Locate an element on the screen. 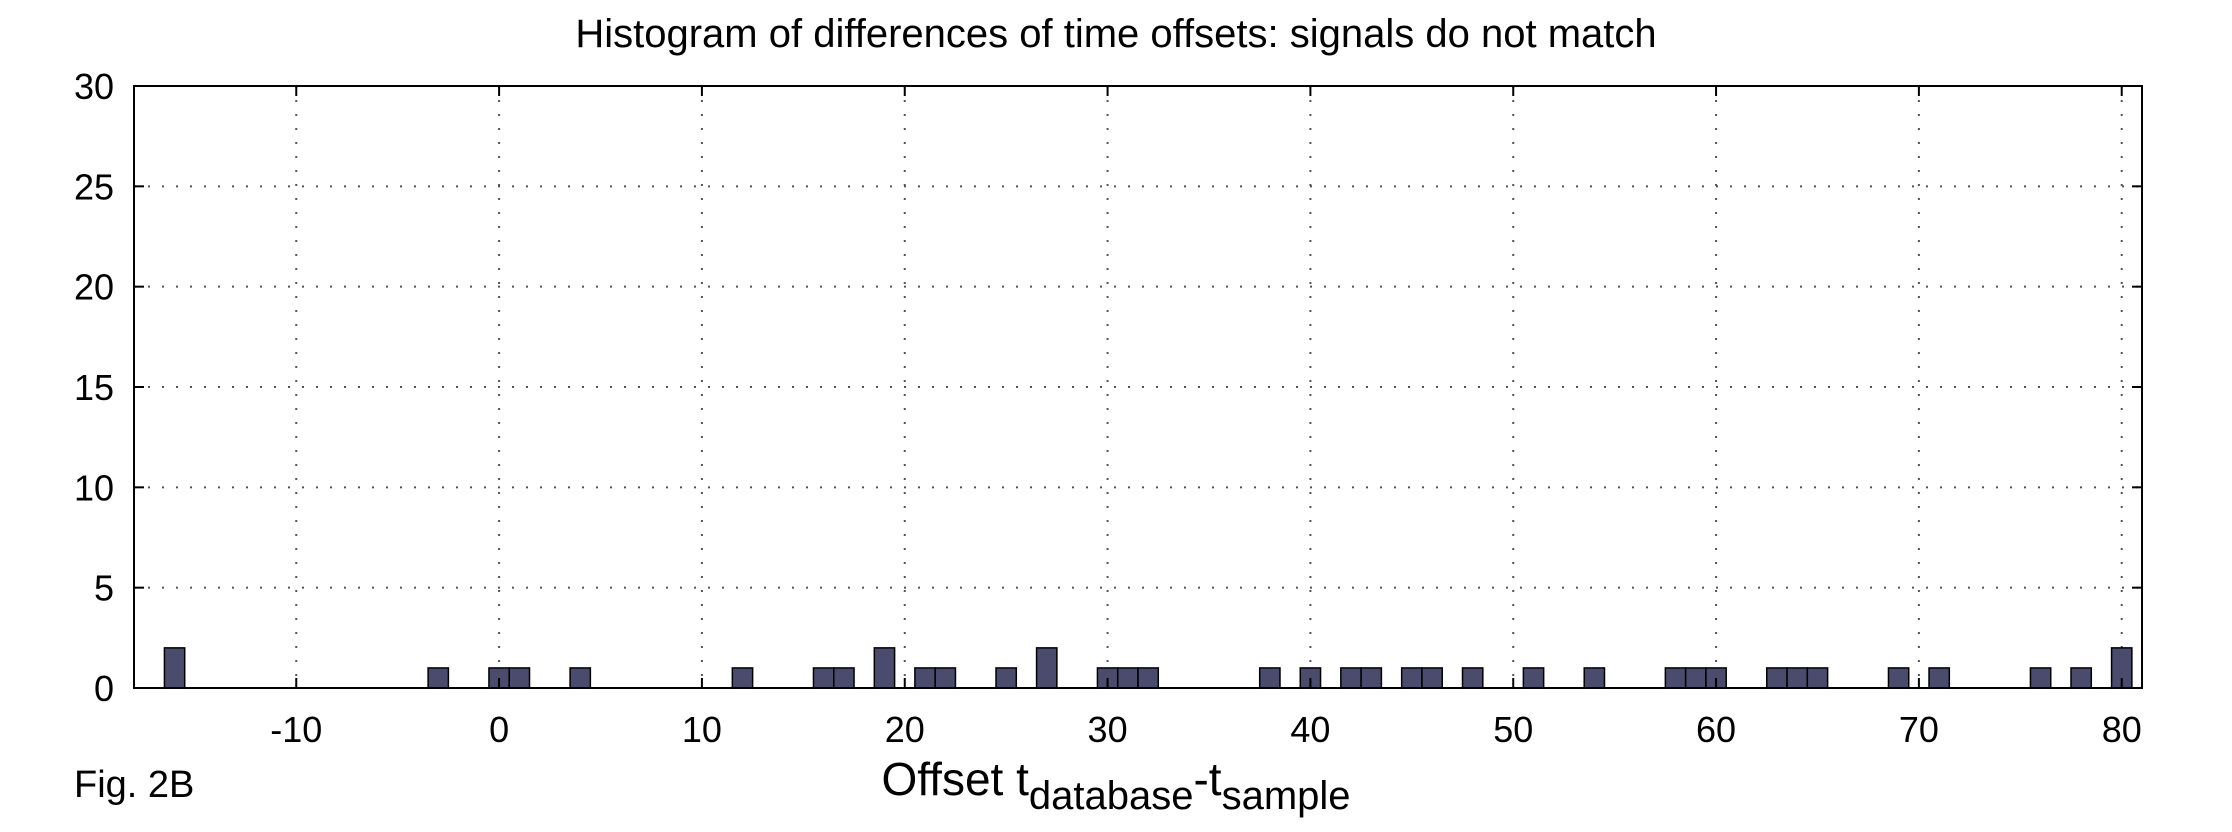 The image size is (2232, 832). x-tick-label: 10 is located at coordinates (702, 729).